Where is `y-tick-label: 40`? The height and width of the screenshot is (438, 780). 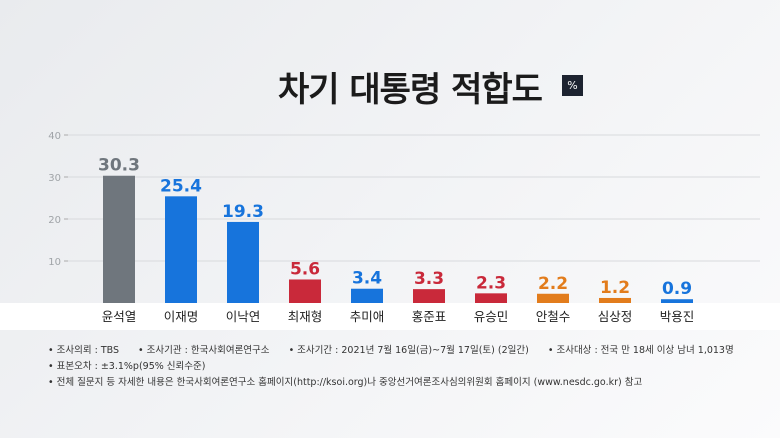
y-tick-label: 40 is located at coordinates (54, 136).